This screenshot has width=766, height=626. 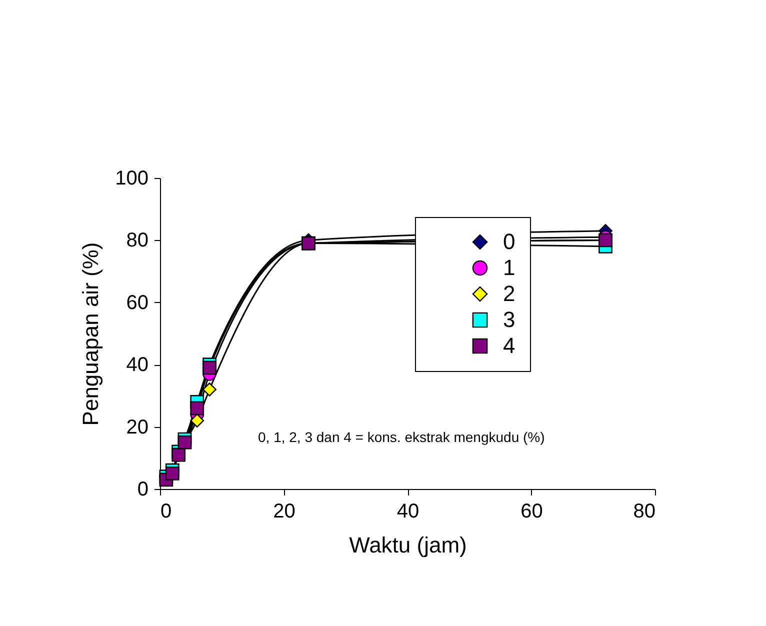 I want to click on legend-label: 4, so click(x=509, y=345).